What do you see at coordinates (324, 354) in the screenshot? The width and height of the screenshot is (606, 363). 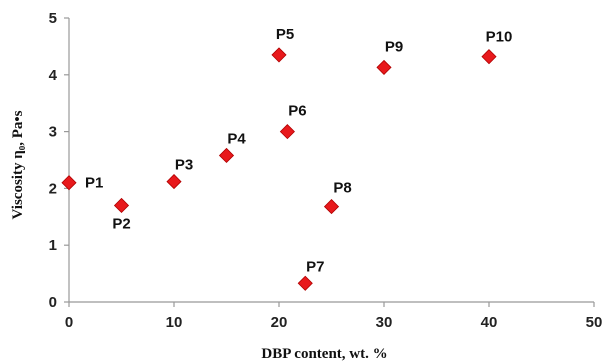 I see `x-axis-title: DBP content, wt. %` at bounding box center [324, 354].